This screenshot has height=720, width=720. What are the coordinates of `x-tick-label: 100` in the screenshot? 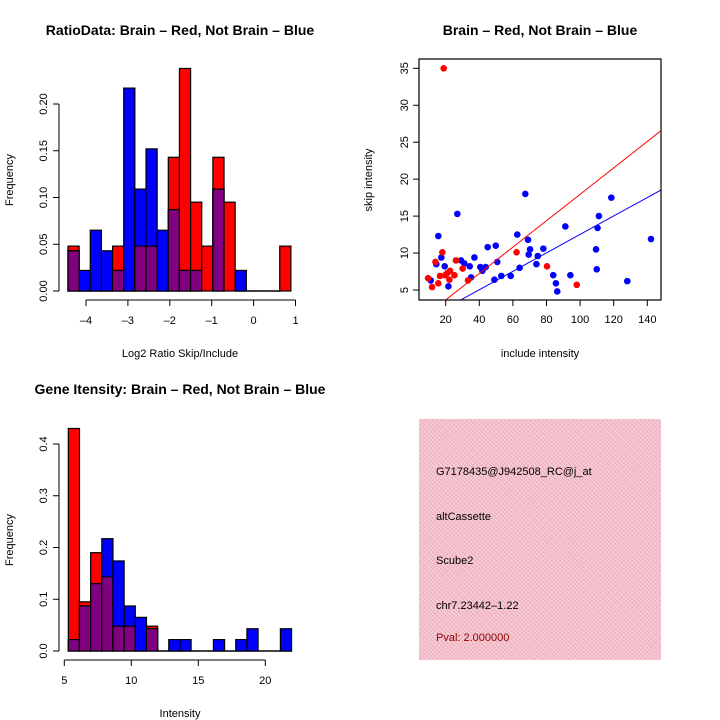 It's located at (580, 320).